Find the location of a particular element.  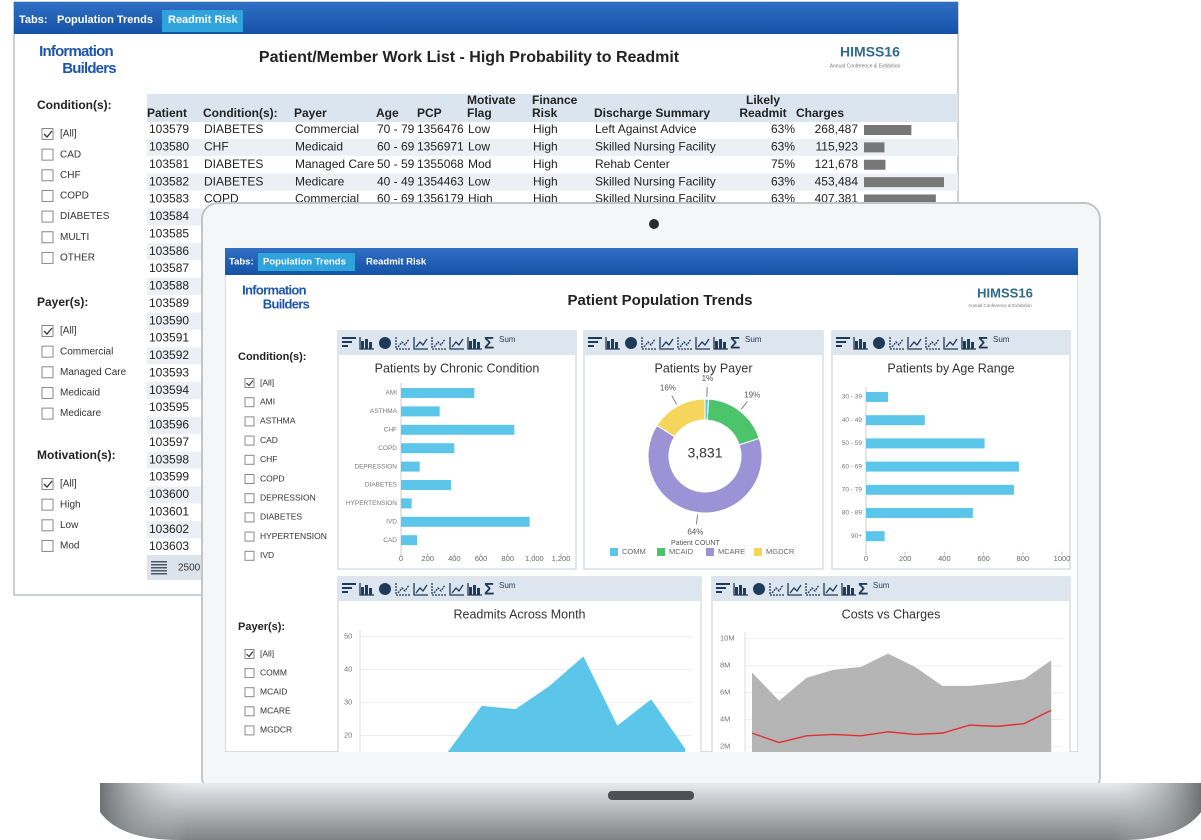

filter-option: Managed Care is located at coordinates (93, 372).